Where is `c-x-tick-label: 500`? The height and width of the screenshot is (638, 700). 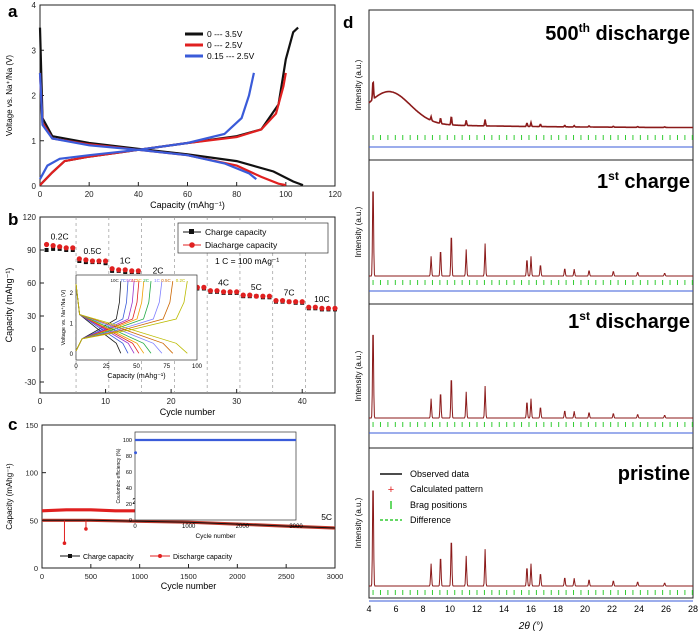 c-x-tick-label: 500 is located at coordinates (91, 576).